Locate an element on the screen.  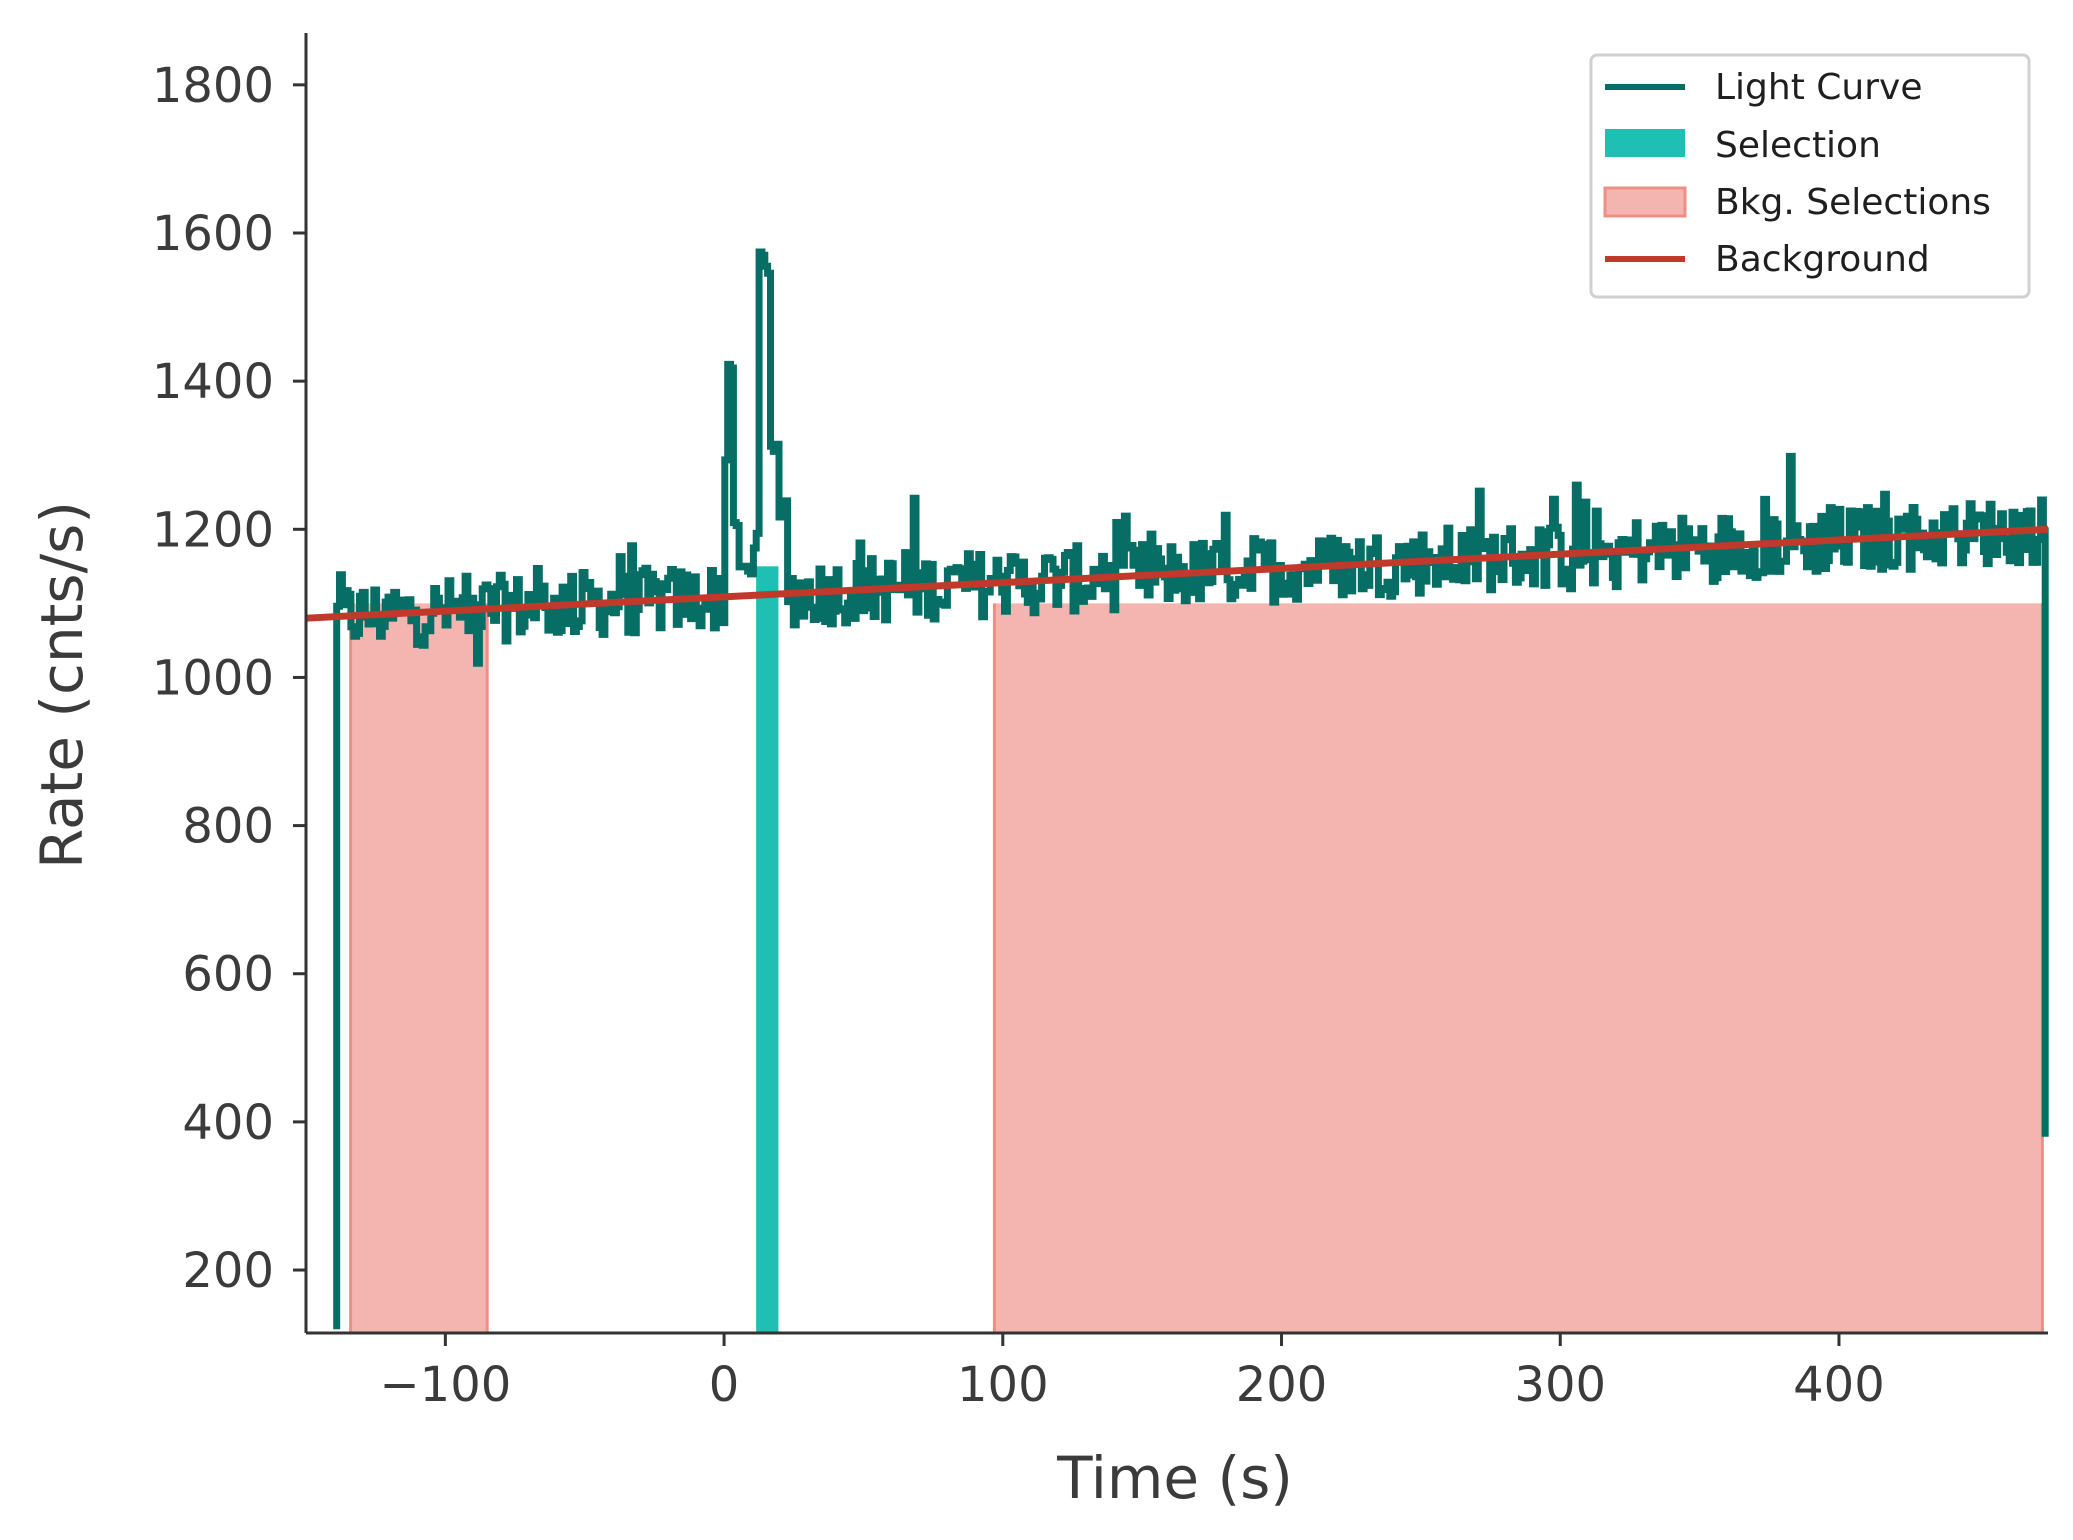
legend-label-background: Background is located at coordinates (1822, 259).